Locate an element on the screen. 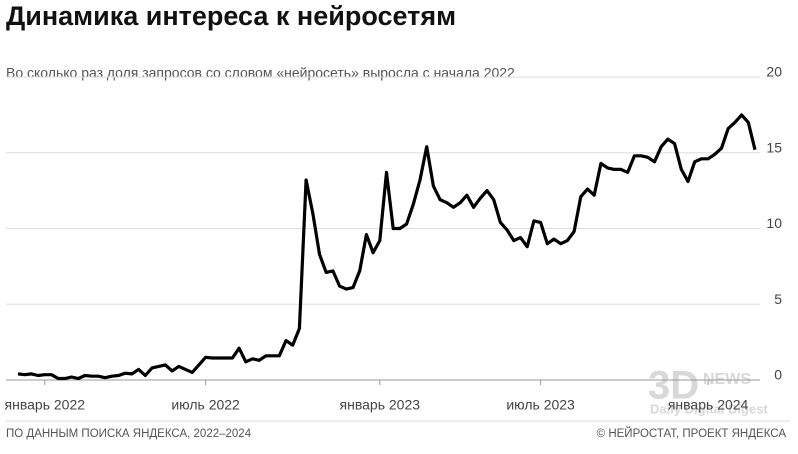 The width and height of the screenshot is (798, 454). watermark: 3D is located at coordinates (673, 386).